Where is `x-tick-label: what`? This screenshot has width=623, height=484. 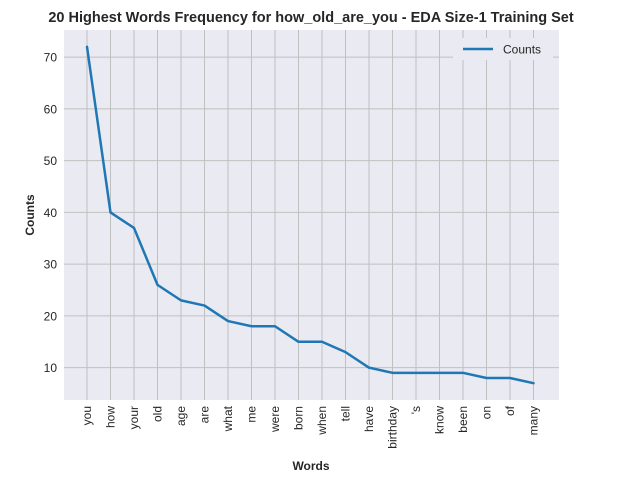
x-tick-label: what is located at coordinates (228, 418).